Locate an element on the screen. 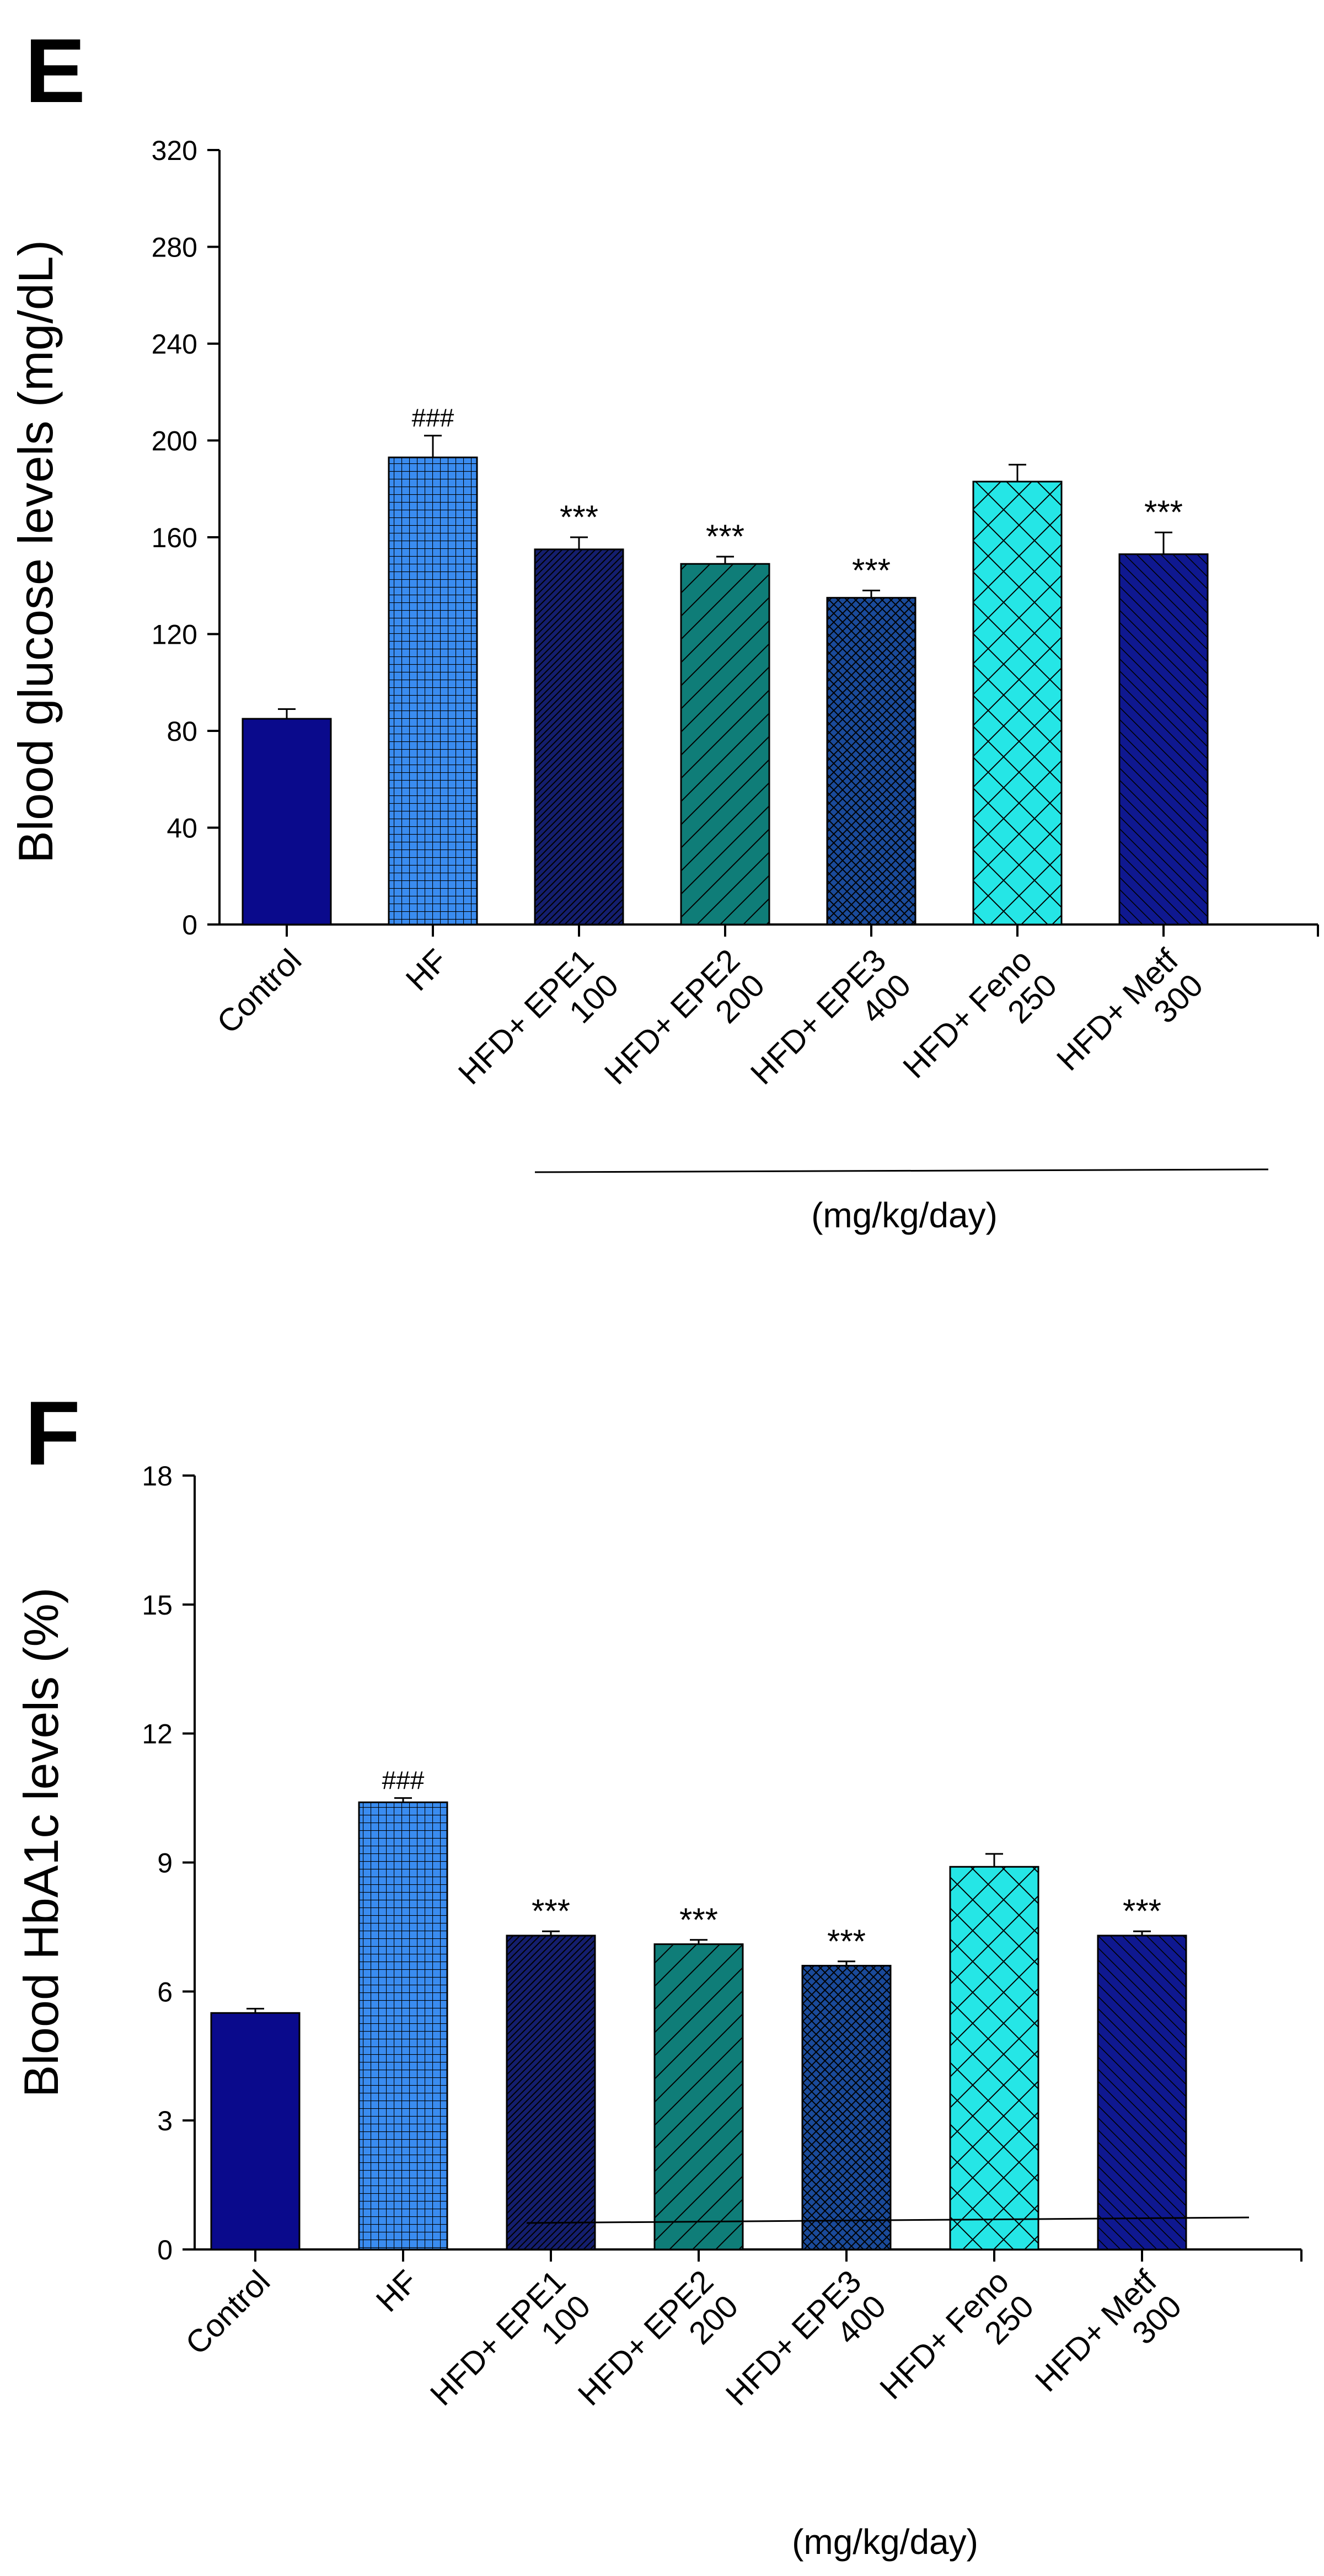  y-tick-label: 320 is located at coordinates (174, 150).